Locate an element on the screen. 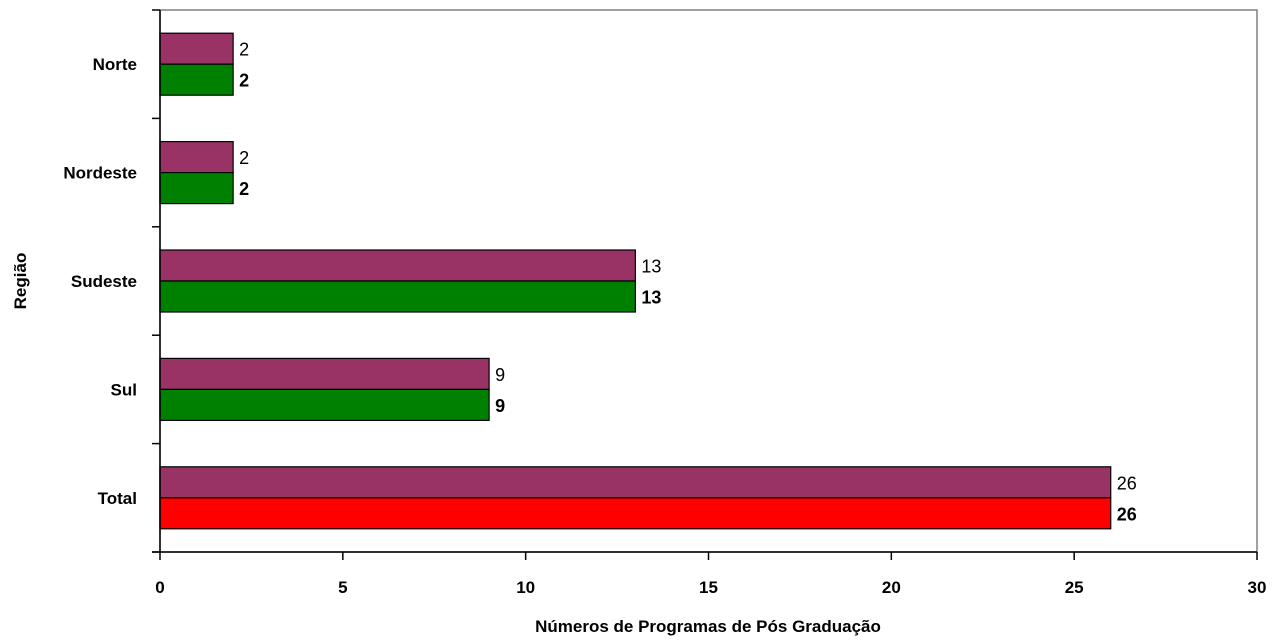  category-label-total: Total is located at coordinates (117, 498).